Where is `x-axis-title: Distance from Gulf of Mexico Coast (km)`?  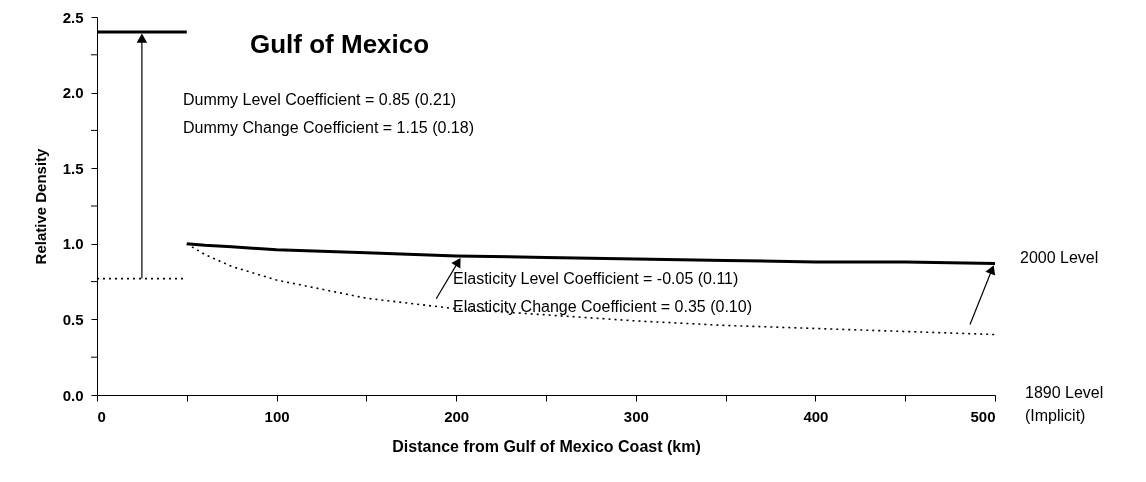 x-axis-title: Distance from Gulf of Mexico Coast (km) is located at coordinates (546, 446).